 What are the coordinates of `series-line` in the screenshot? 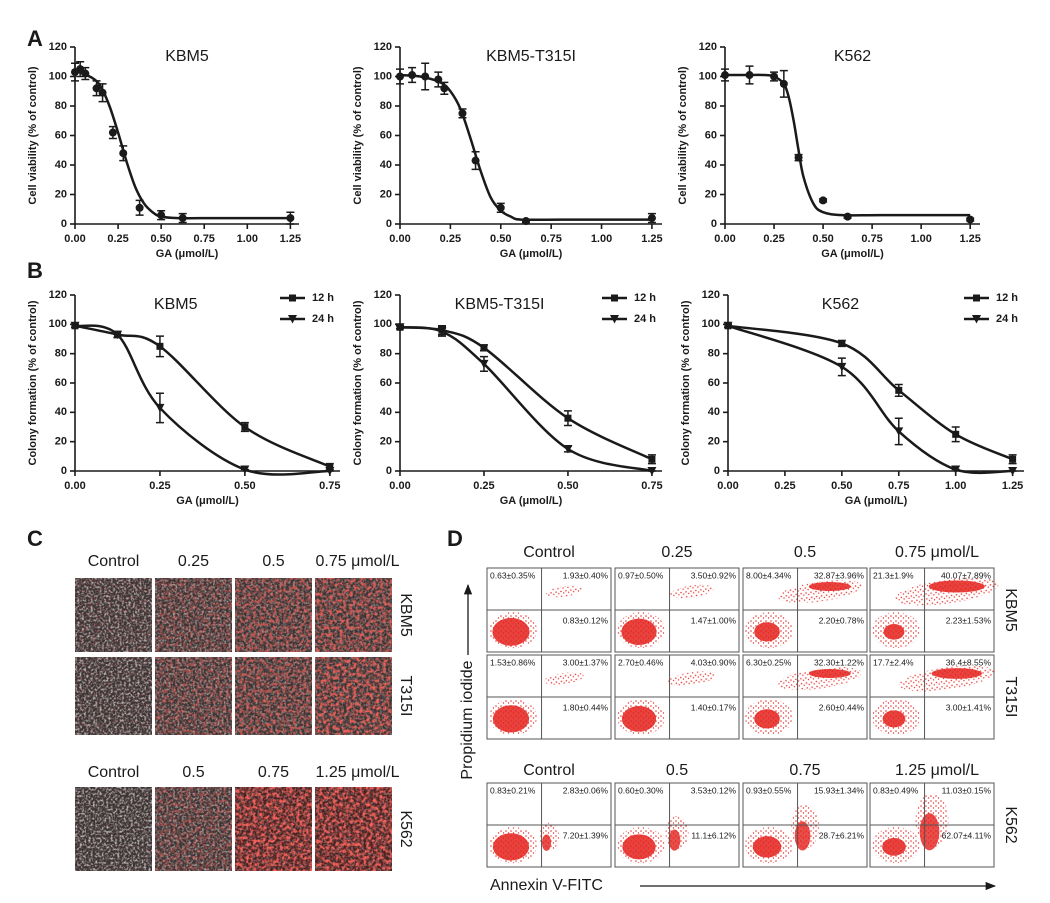 It's located at (870, 399).